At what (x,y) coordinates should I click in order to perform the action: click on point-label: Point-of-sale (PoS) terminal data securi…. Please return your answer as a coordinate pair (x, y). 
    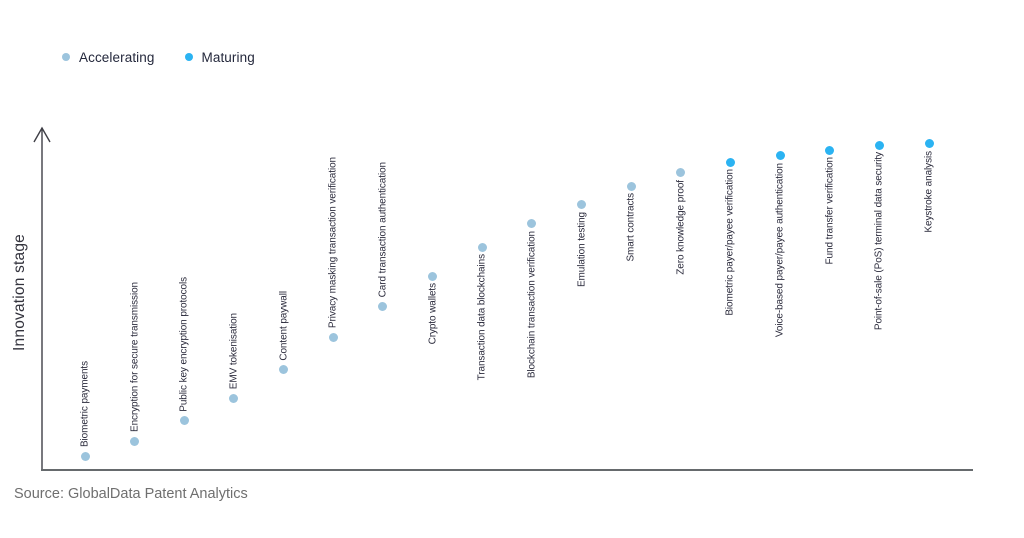
    Looking at the image, I should click on (879, 241).